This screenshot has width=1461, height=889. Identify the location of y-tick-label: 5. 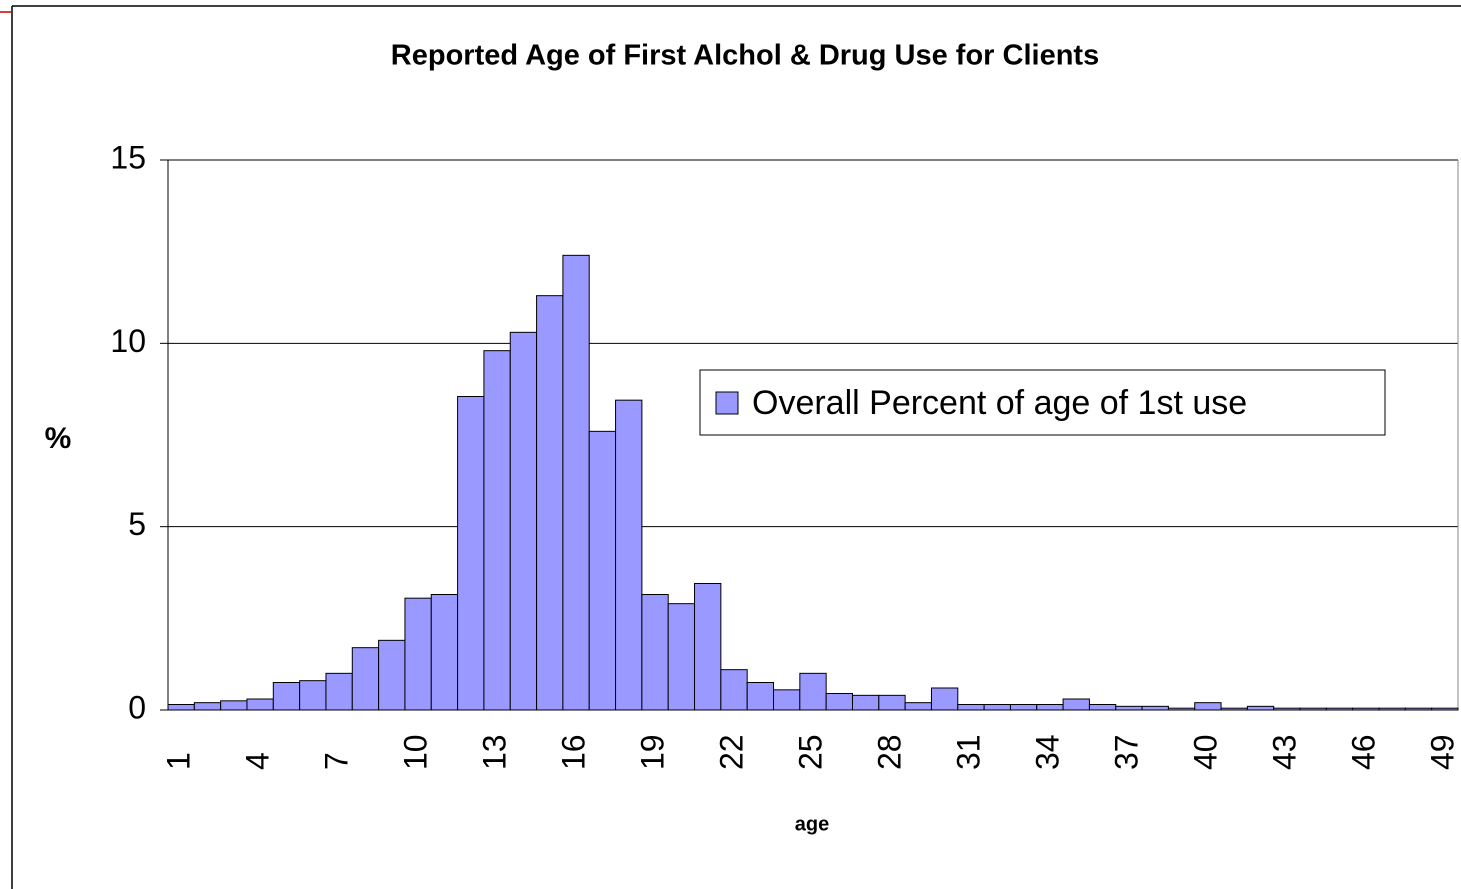
(137, 524).